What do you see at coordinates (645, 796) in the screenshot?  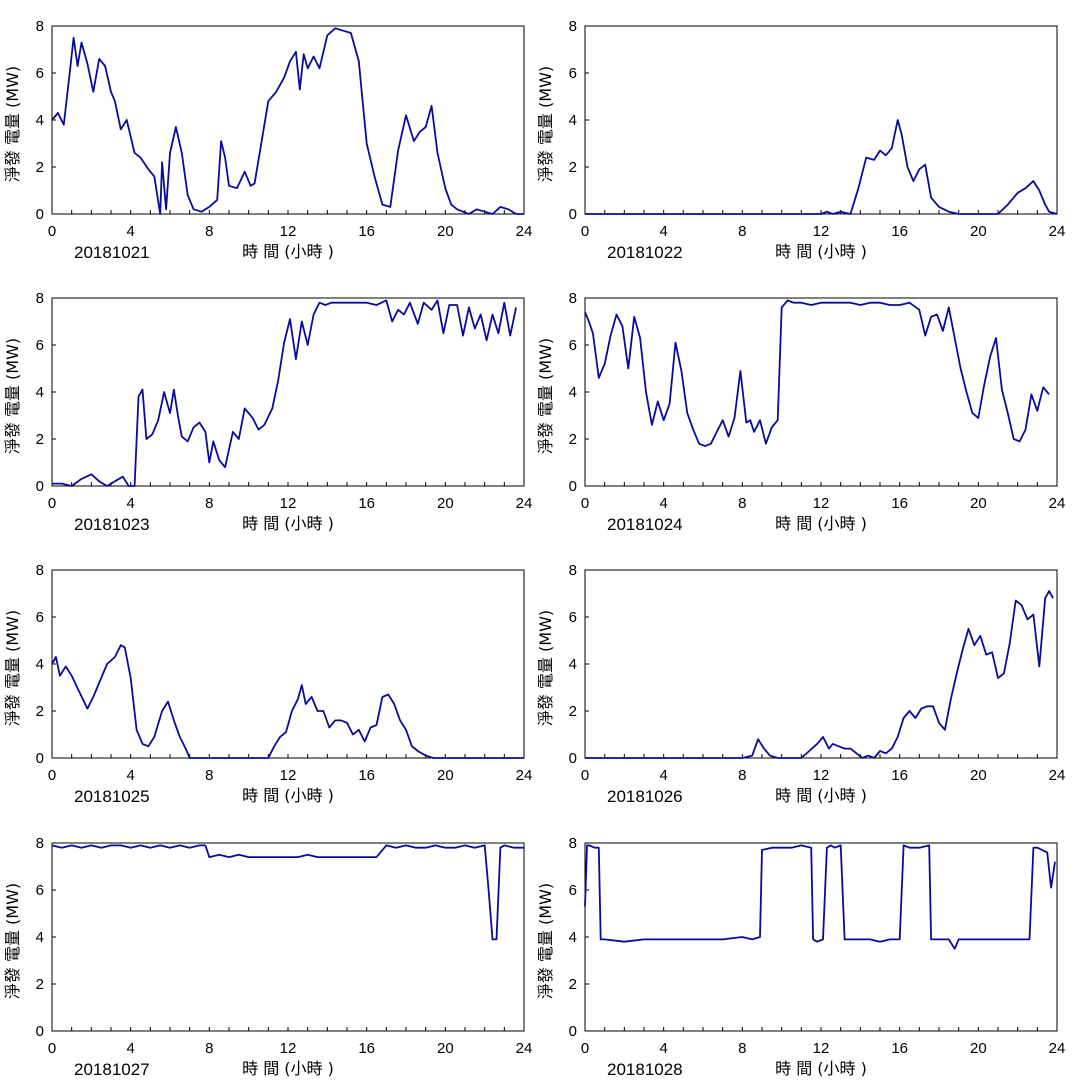 I see `date-label: 20181026` at bounding box center [645, 796].